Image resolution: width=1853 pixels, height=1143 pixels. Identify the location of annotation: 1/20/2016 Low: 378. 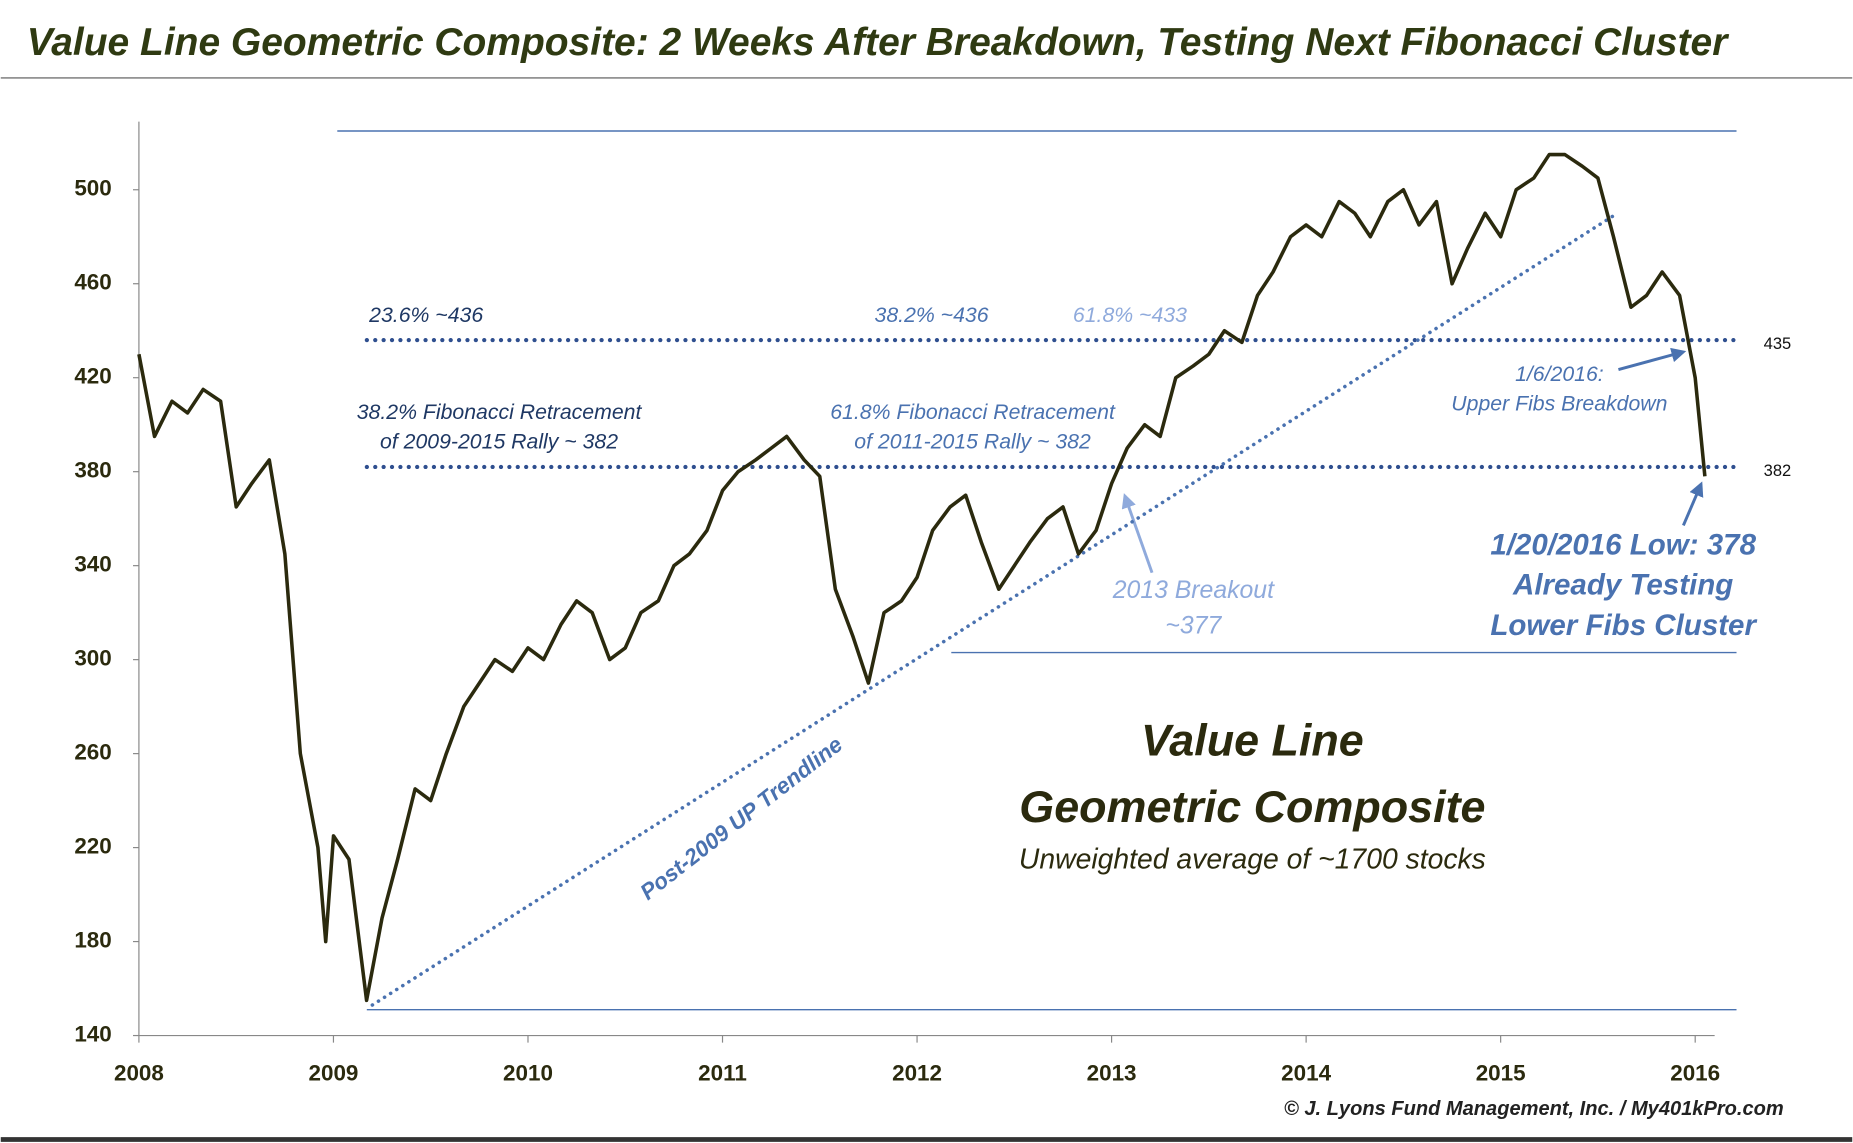
(1623, 545).